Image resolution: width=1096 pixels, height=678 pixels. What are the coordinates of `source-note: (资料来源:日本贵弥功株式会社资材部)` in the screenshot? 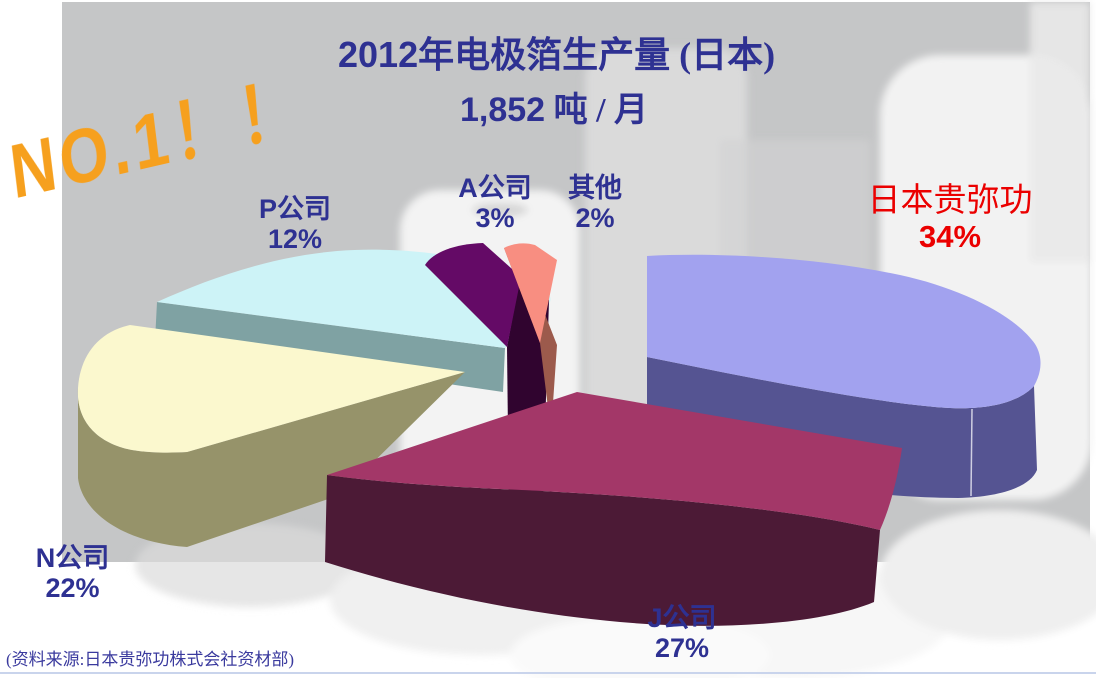 It's located at (150, 659).